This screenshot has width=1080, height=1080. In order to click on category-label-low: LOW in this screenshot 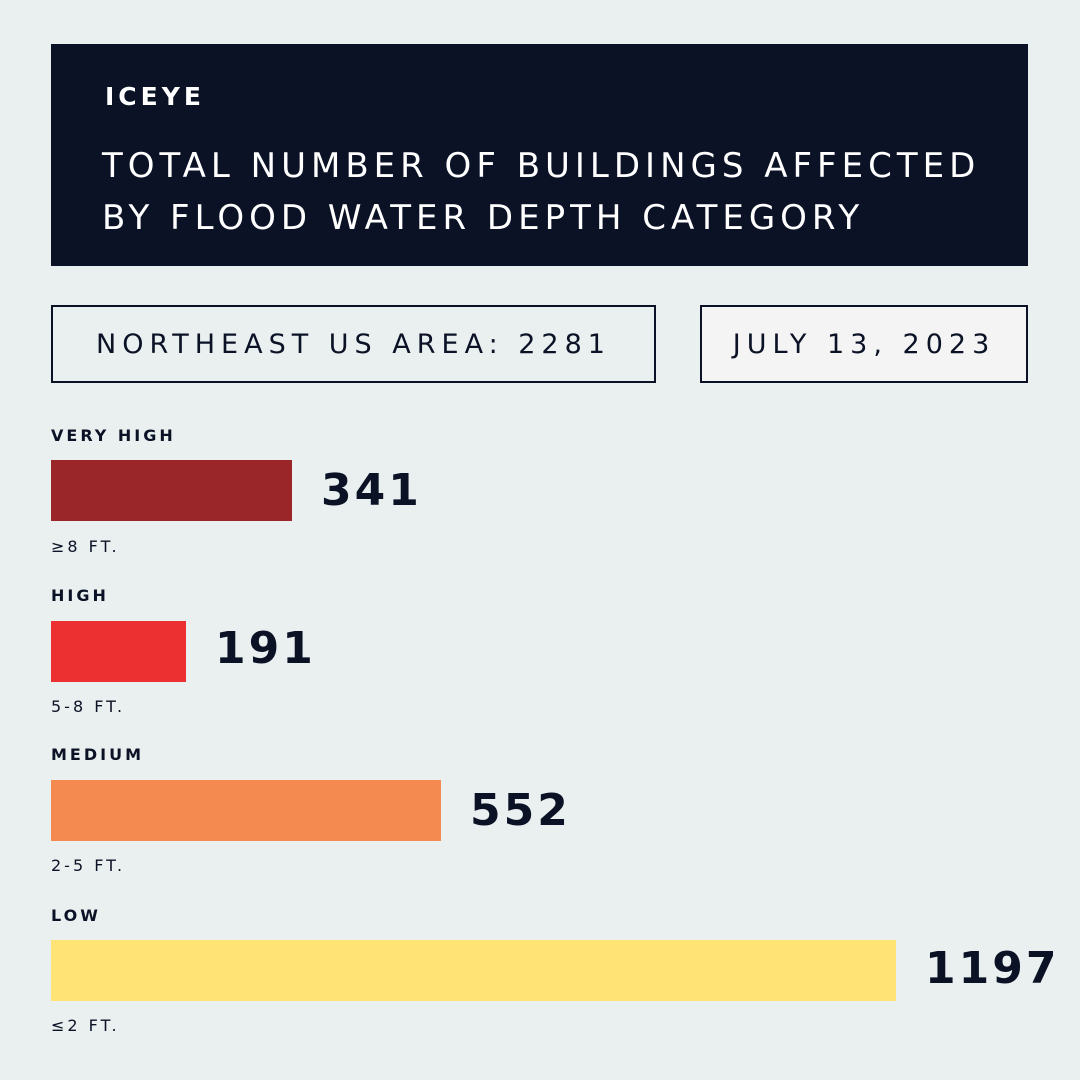, I will do `click(76, 915)`.